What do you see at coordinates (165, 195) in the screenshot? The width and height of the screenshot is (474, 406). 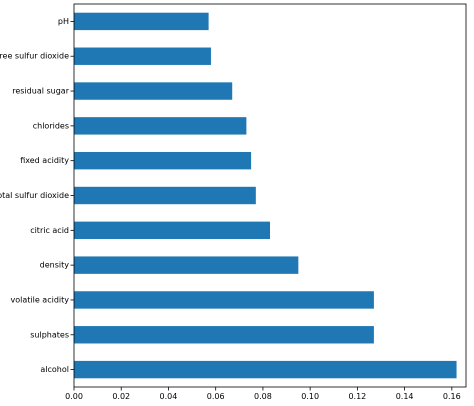 I see `bar-total-sulfur-dioxide` at bounding box center [165, 195].